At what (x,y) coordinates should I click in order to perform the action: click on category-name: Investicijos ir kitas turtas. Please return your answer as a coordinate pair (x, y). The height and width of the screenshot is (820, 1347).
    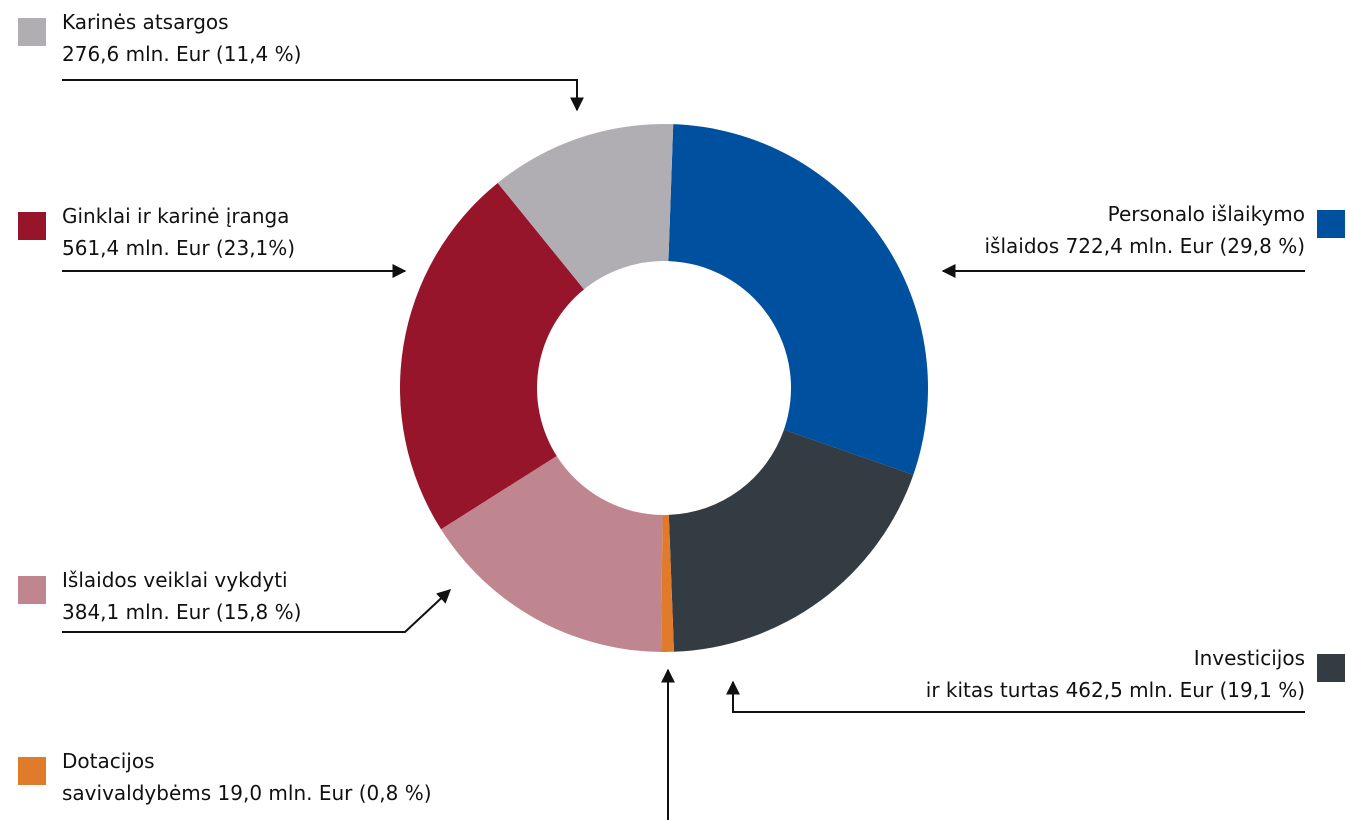
    Looking at the image, I should click on (1115, 674).